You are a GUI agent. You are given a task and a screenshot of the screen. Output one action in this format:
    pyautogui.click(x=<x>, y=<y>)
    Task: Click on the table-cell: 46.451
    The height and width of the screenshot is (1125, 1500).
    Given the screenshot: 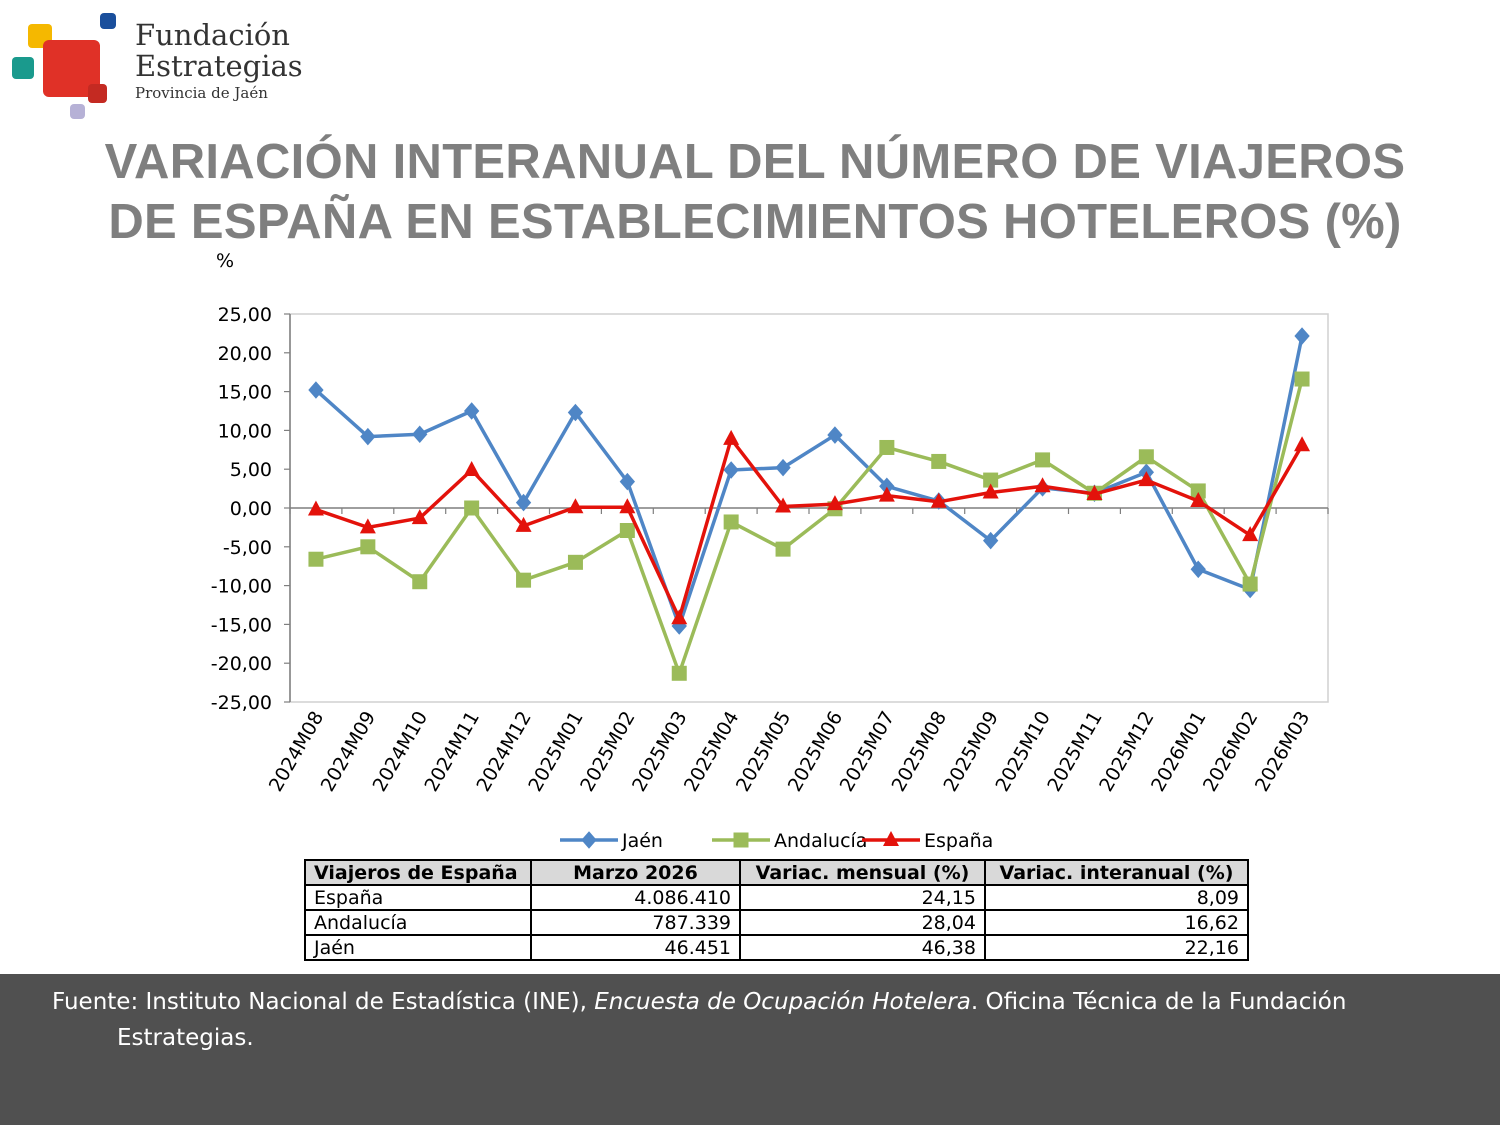 What is the action you would take?
    pyautogui.click(x=635, y=947)
    